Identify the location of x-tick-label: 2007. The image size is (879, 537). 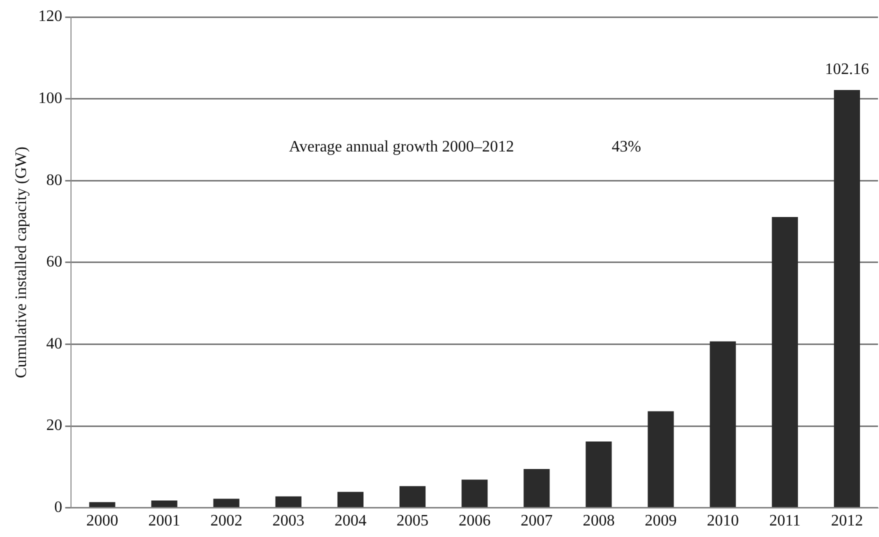
(536, 521).